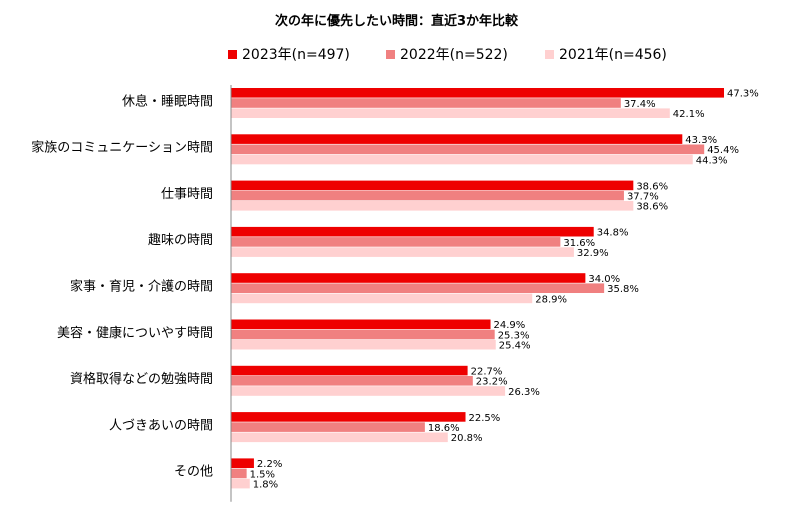 The image size is (793, 507). What do you see at coordinates (444, 428) in the screenshot?
I see `data-label: 18.6%` at bounding box center [444, 428].